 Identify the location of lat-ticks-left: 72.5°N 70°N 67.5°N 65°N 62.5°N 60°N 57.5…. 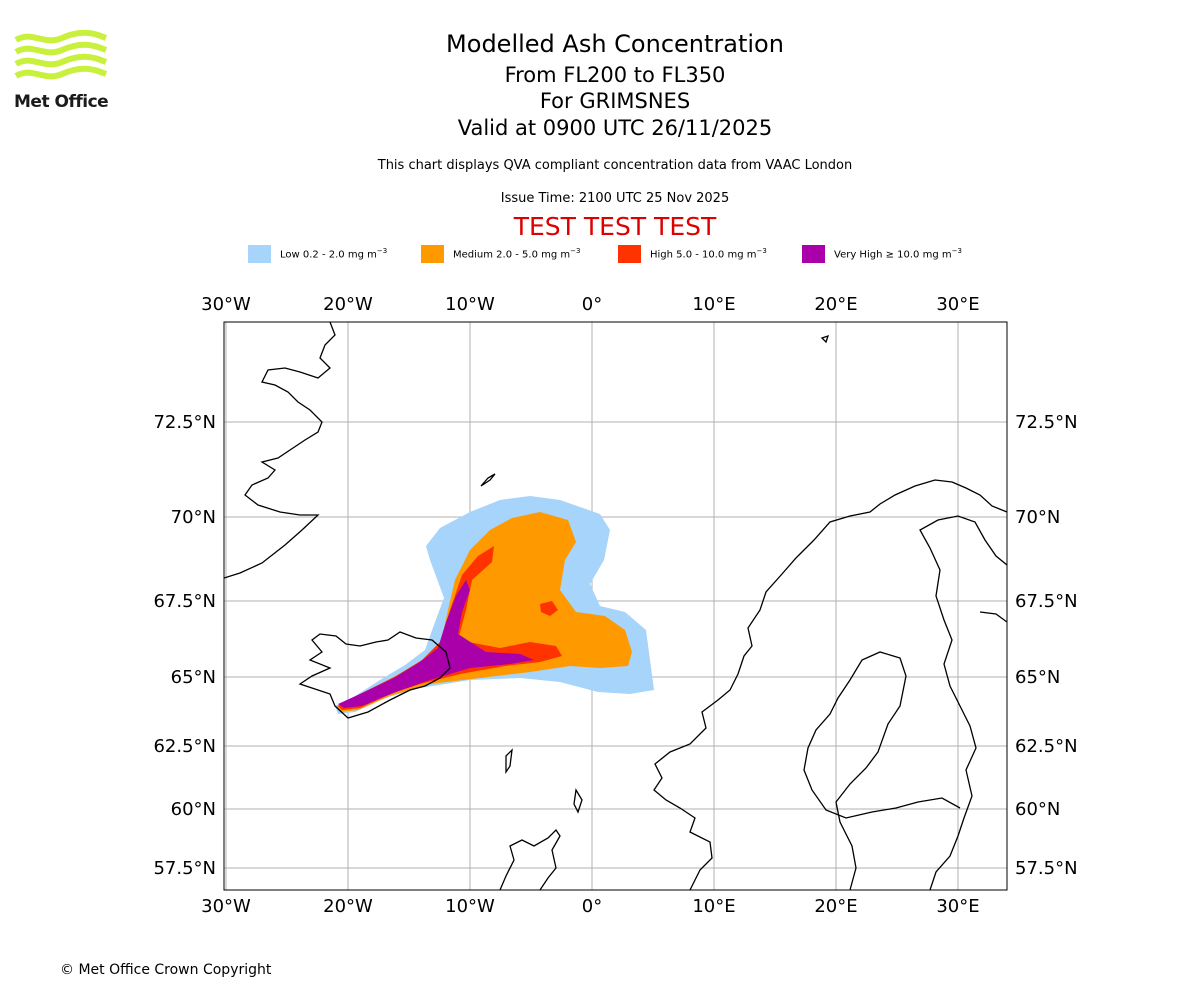
(184, 645).